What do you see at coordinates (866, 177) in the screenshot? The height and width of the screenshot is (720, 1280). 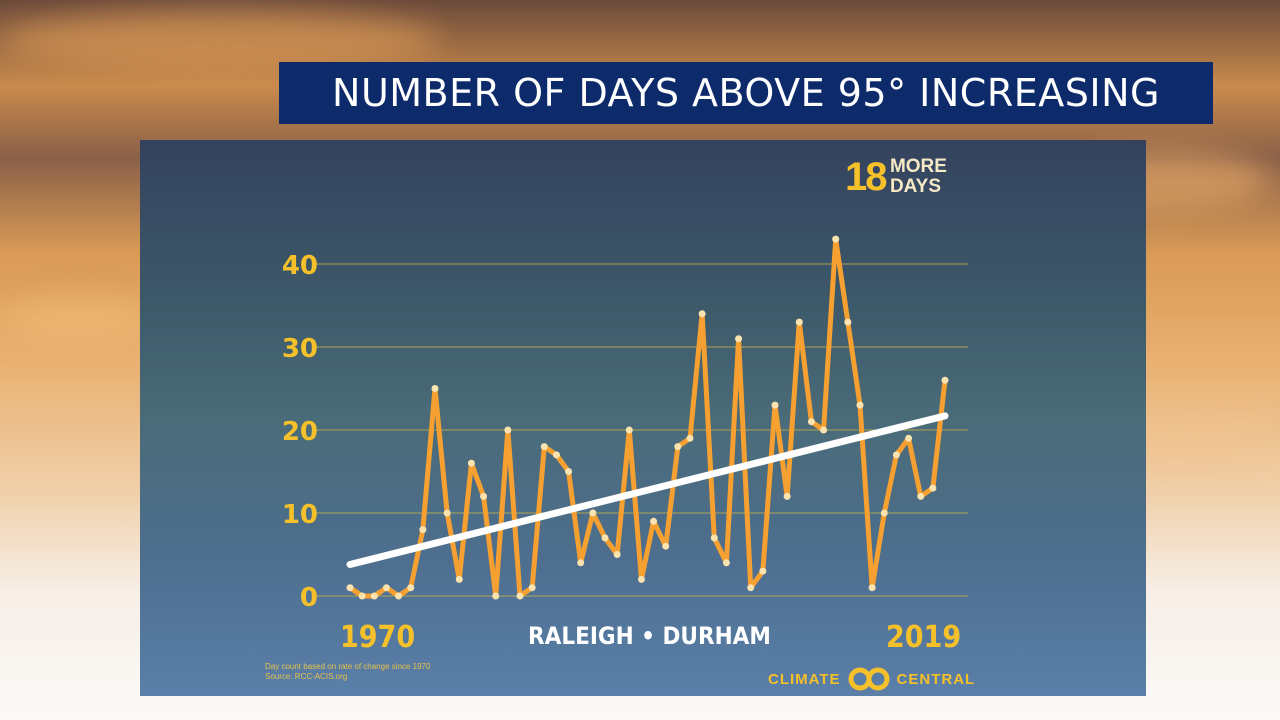 I see `more-days-number: 18` at bounding box center [866, 177].